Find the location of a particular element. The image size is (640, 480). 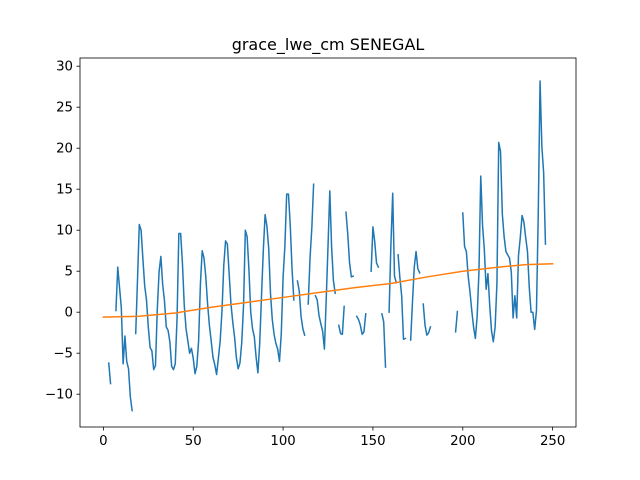

y-tick-label: 30 is located at coordinates (64, 67).